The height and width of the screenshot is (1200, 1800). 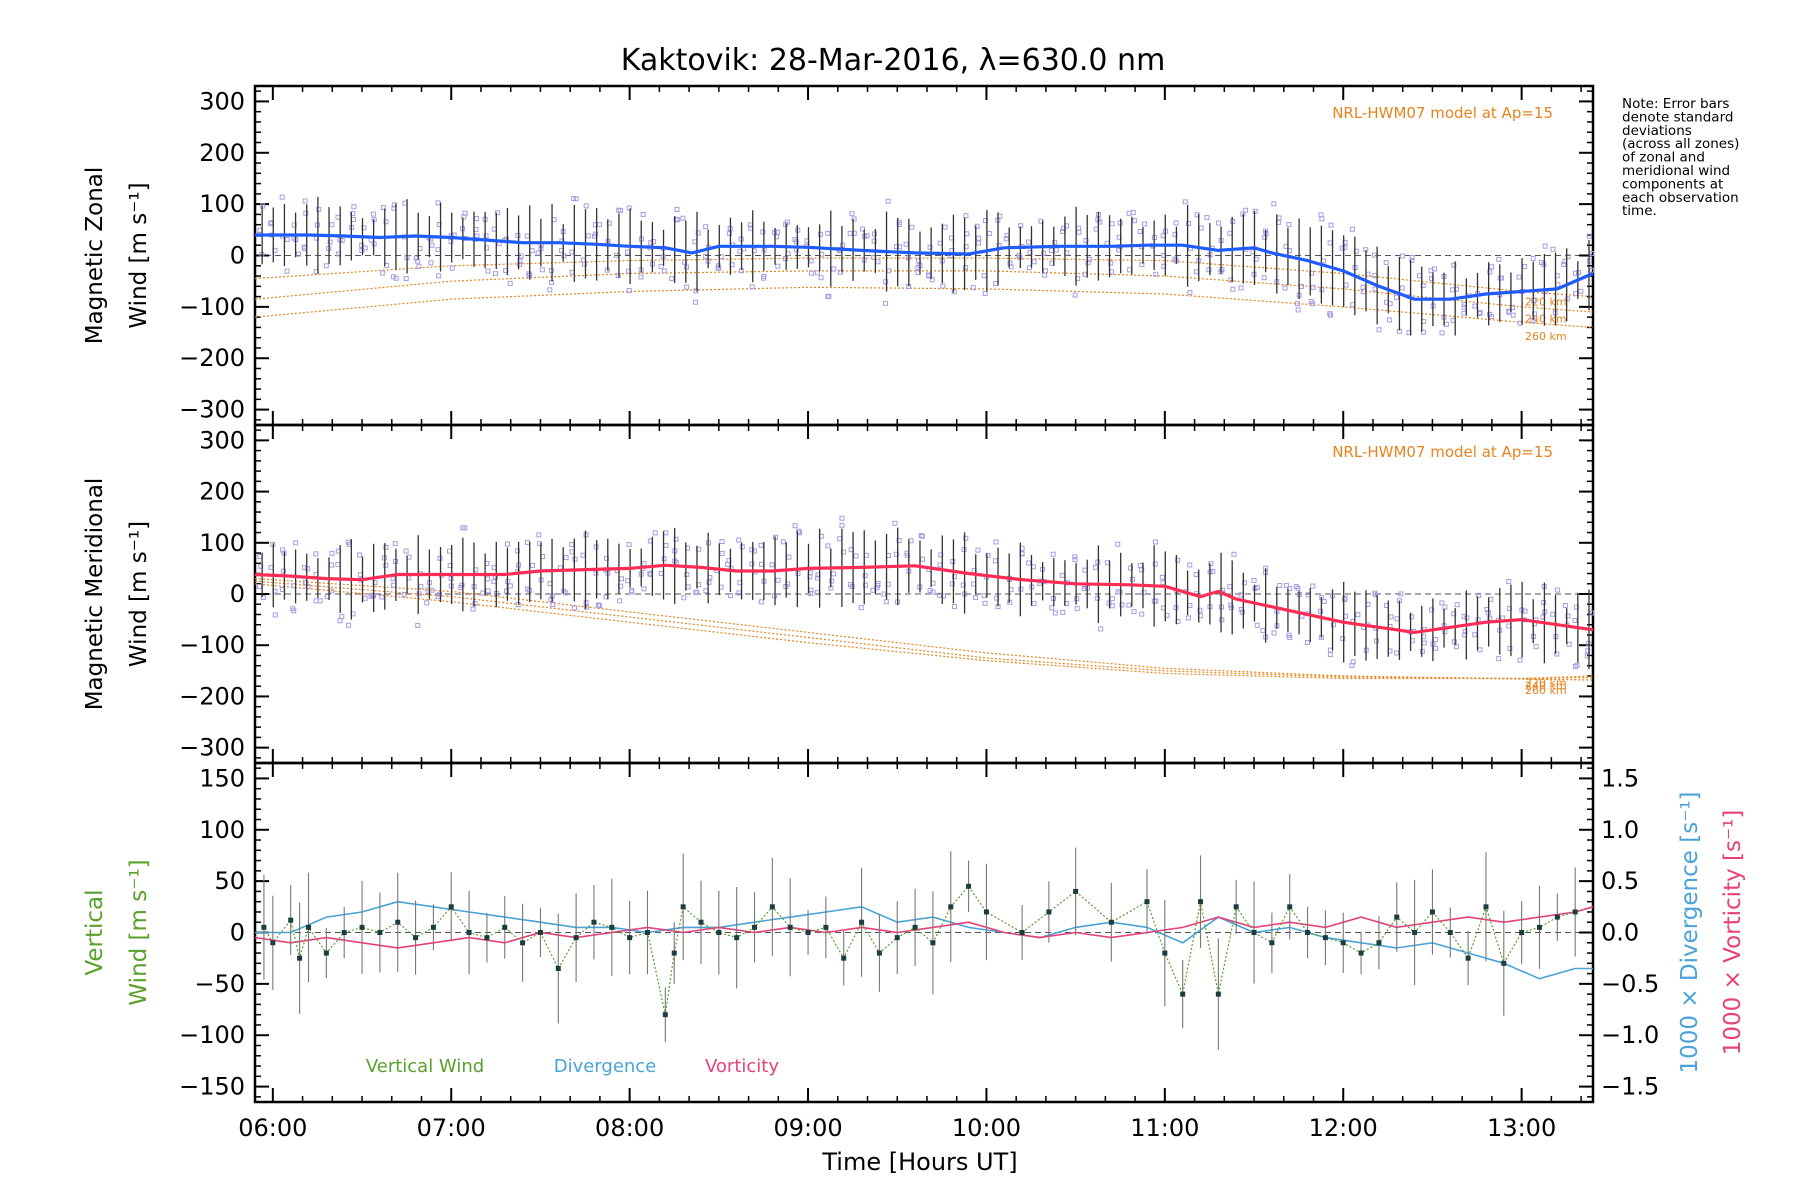 I want to click on legend-item: Vertical Wind, so click(x=425, y=1066).